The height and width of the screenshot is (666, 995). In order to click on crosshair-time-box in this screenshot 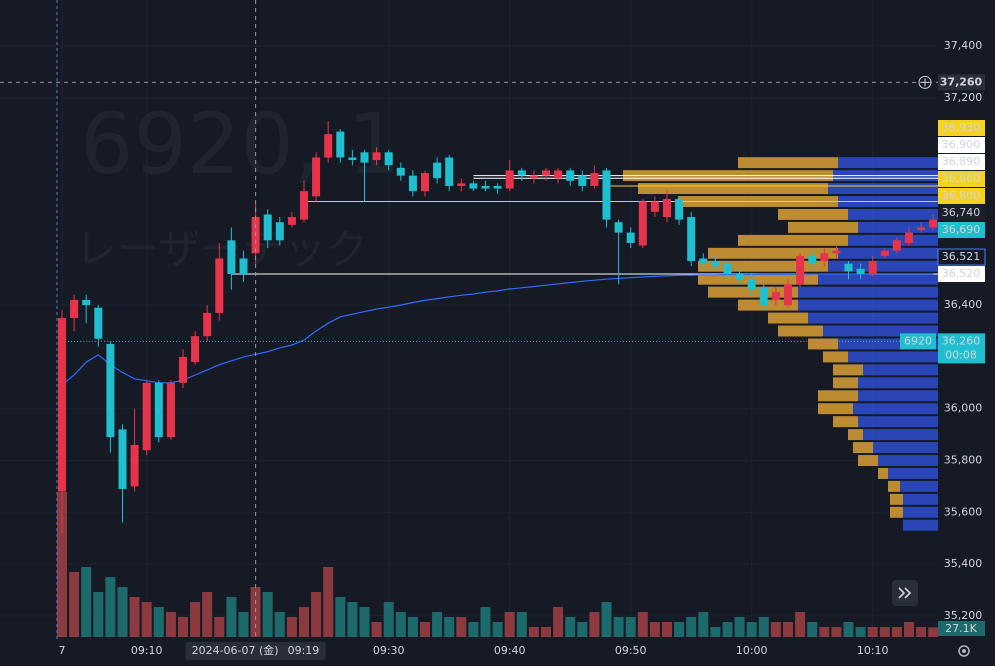, I will do `click(255, 651)`.